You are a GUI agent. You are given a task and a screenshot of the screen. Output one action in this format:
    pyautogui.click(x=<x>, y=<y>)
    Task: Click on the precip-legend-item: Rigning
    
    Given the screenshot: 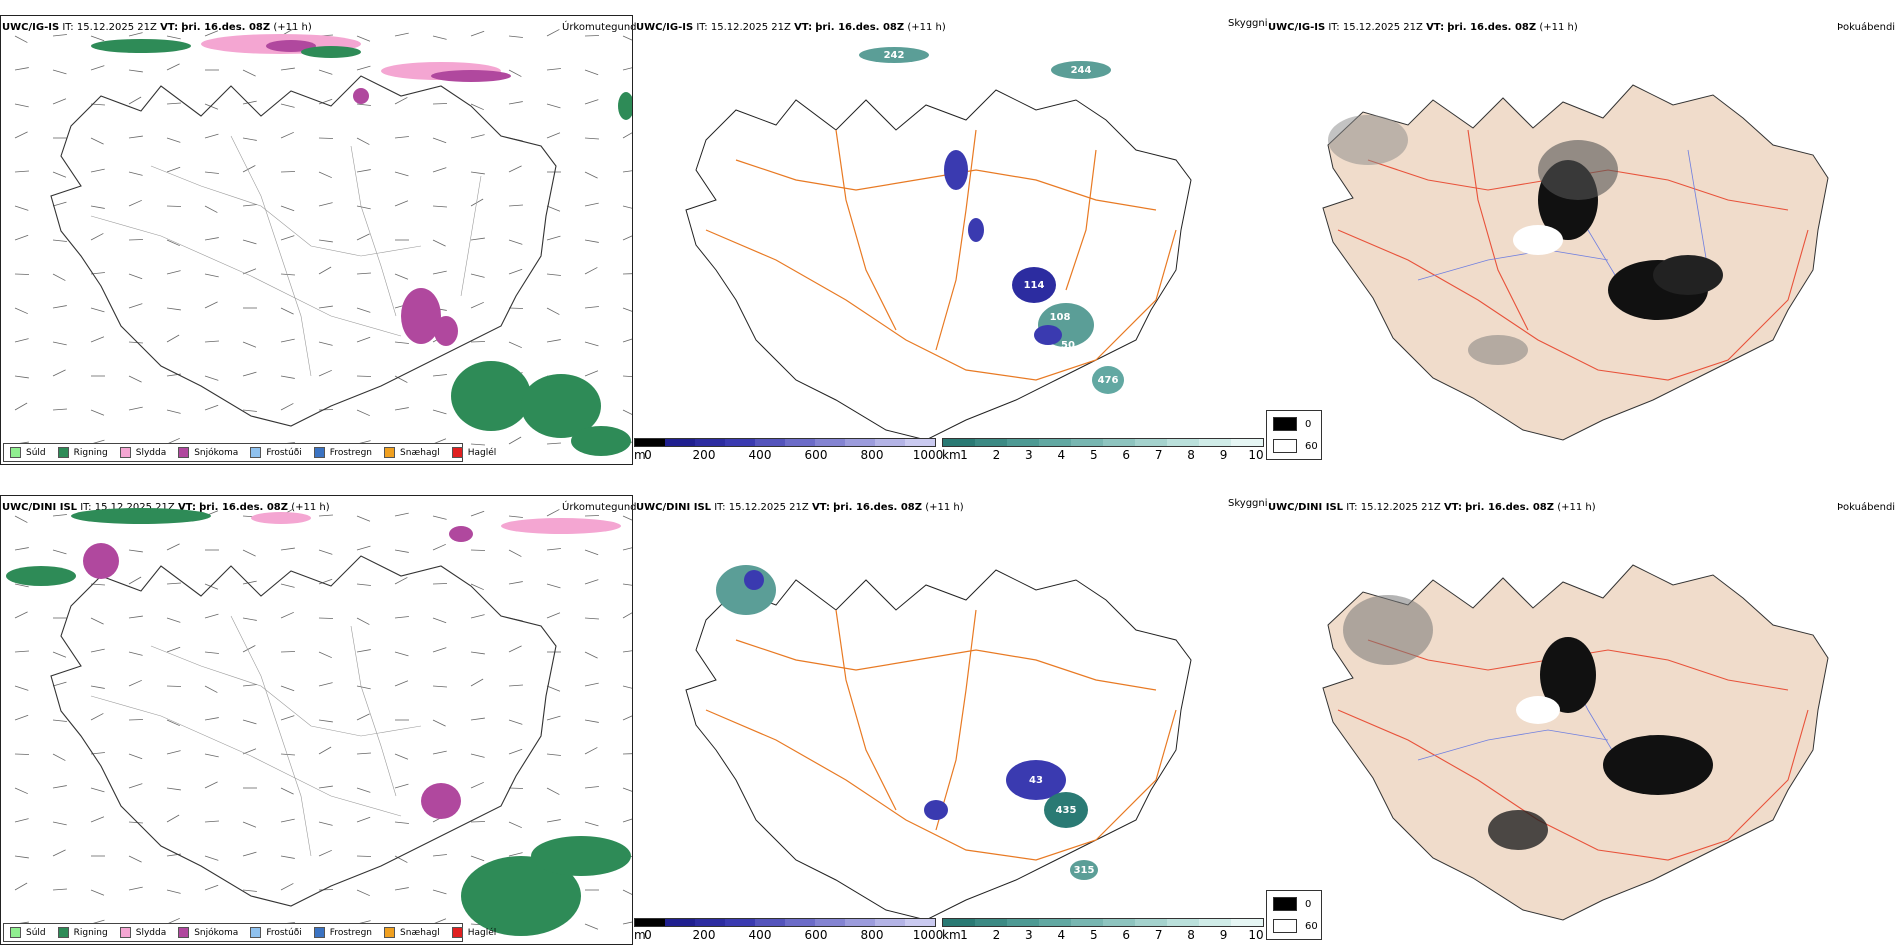 What is the action you would take?
    pyautogui.click(x=82, y=452)
    